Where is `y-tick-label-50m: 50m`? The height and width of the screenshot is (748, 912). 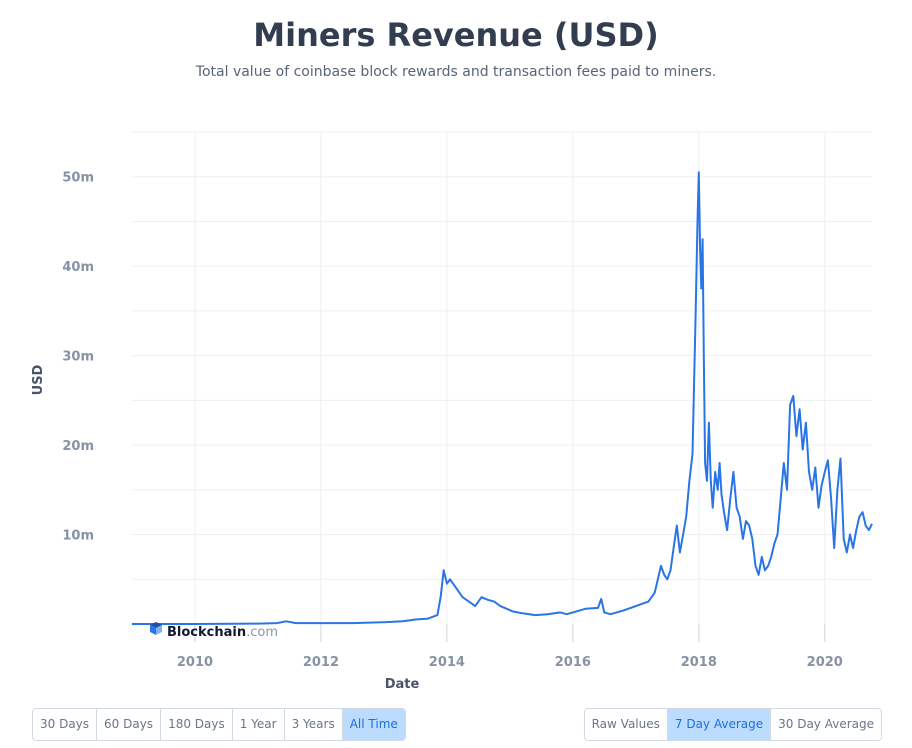
y-tick-label-50m: 50m is located at coordinates (78, 178).